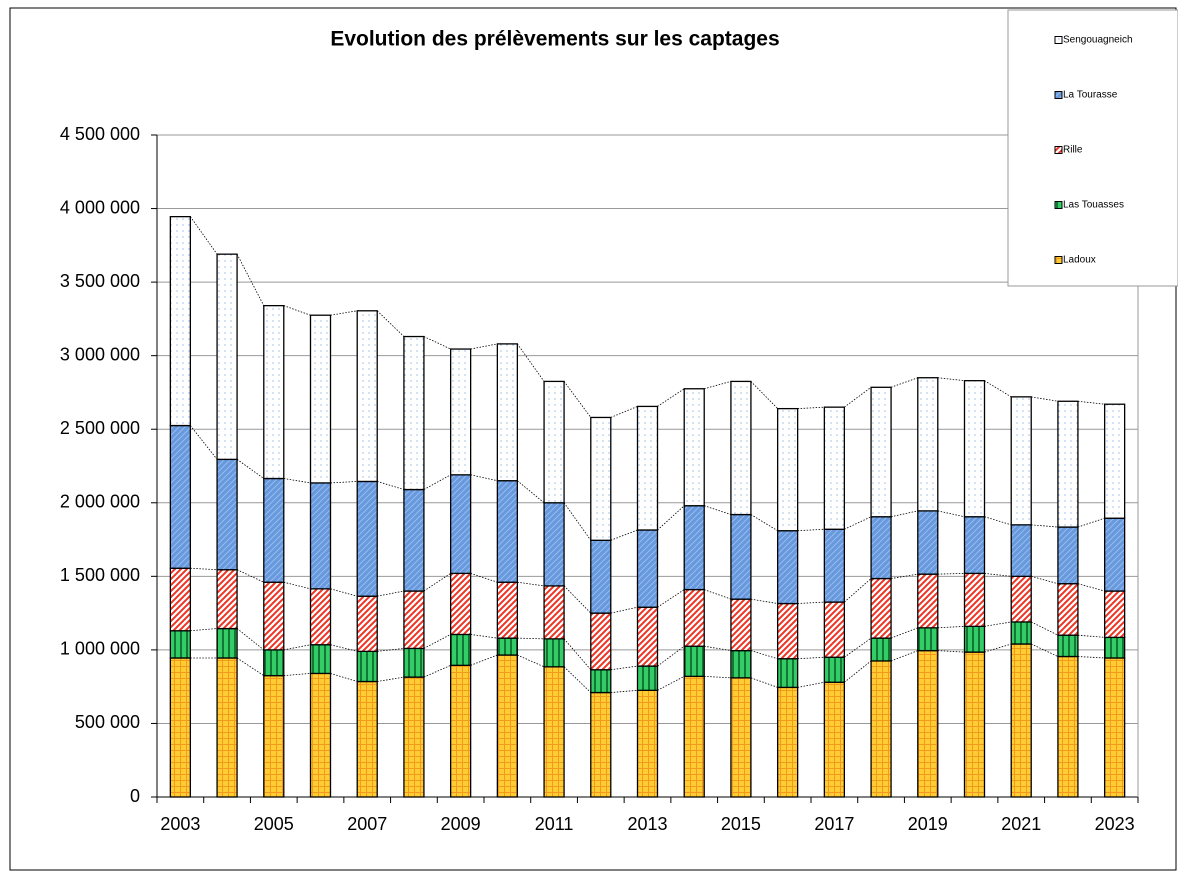 Image resolution: width=1178 pixels, height=877 pixels. I want to click on legend-label: Ladoux, so click(1079, 260).